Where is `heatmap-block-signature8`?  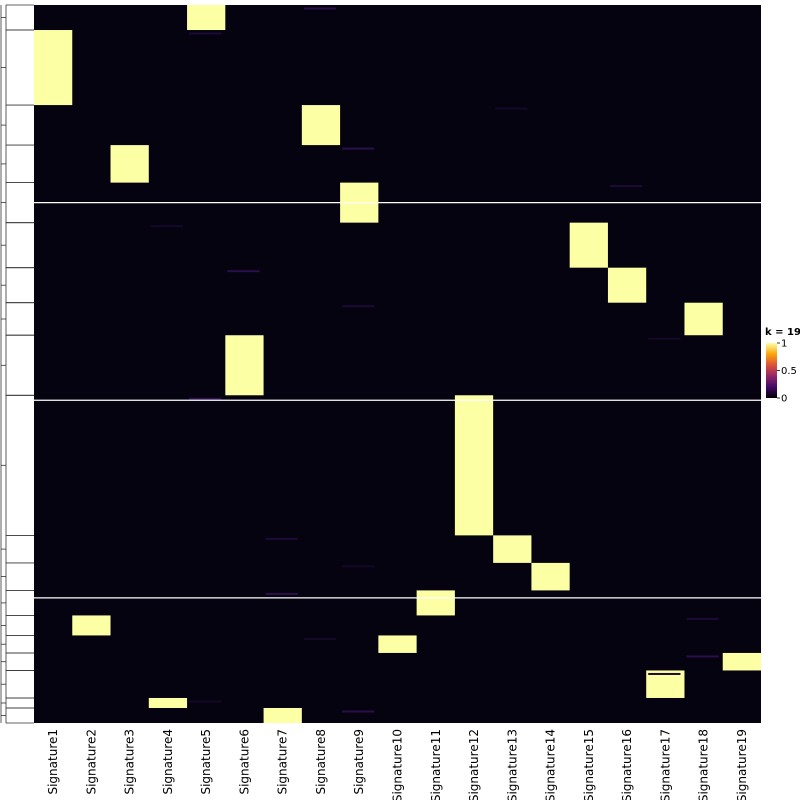
heatmap-block-signature8 is located at coordinates (321, 125).